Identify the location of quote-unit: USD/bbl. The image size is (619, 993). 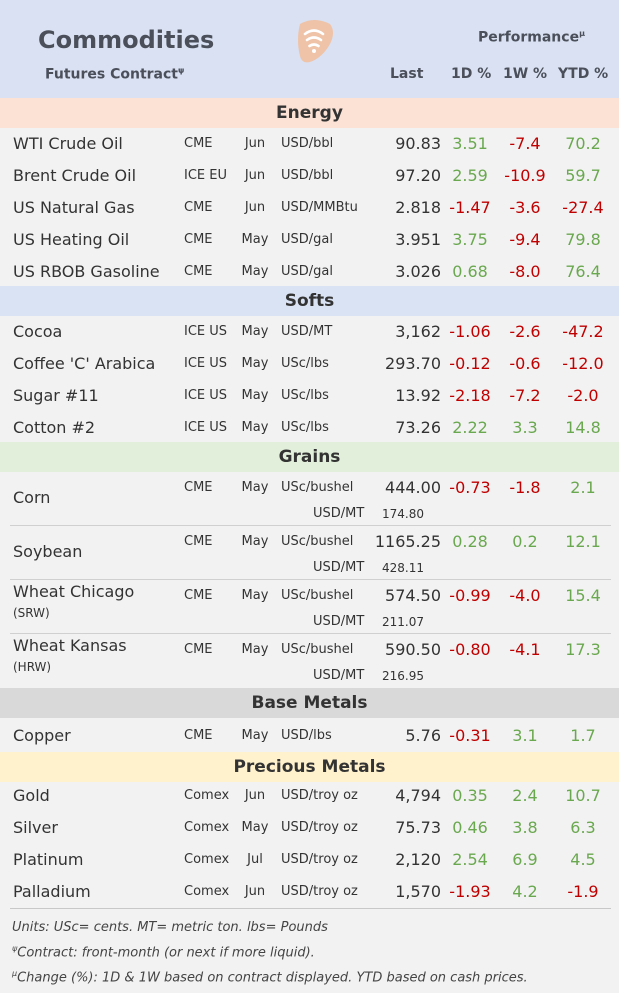
(307, 143).